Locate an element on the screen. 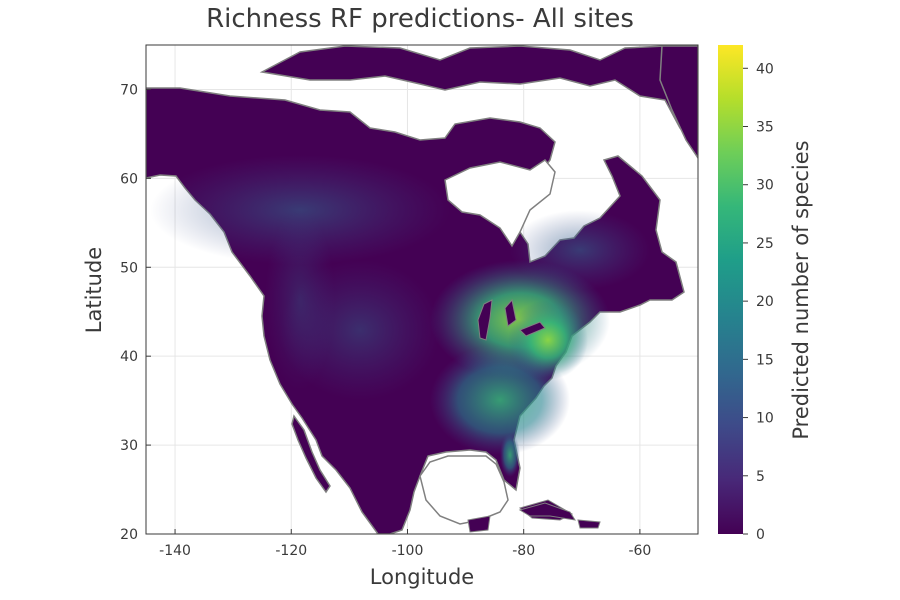 This screenshot has height=600, width=900. y-axis-ticks: 20 30 40 50 60 70 is located at coordinates (135, 312).